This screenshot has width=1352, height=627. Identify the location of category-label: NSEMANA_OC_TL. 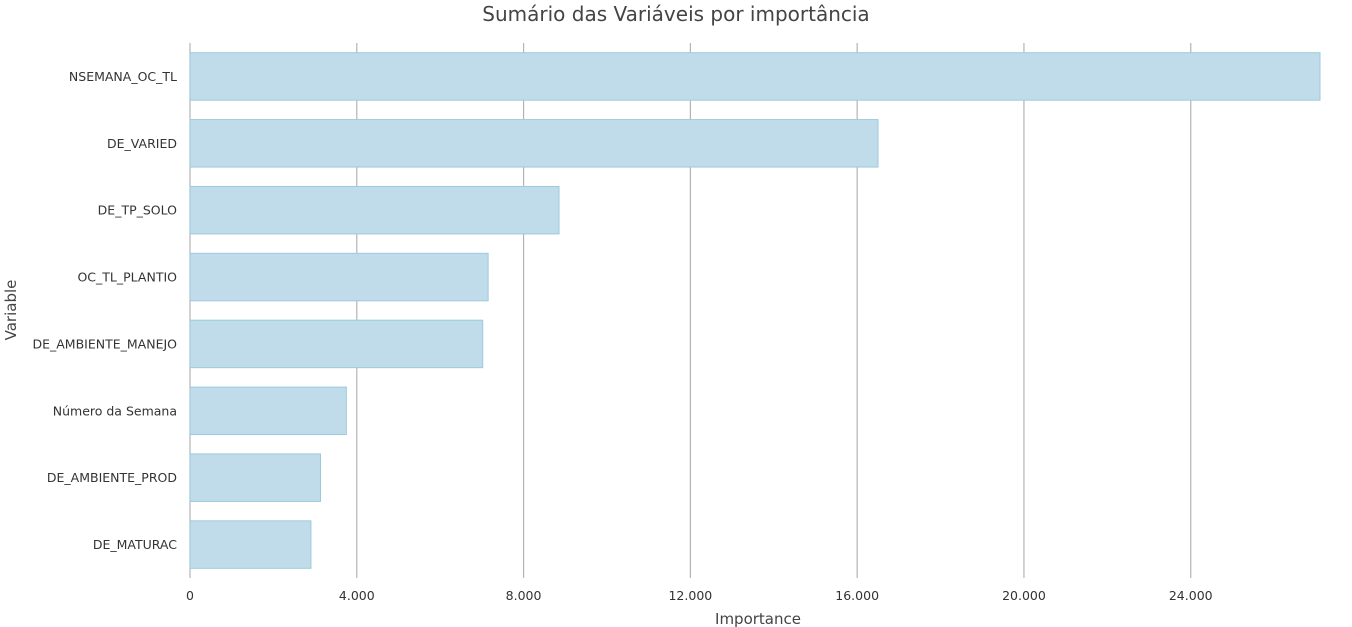
(123, 76).